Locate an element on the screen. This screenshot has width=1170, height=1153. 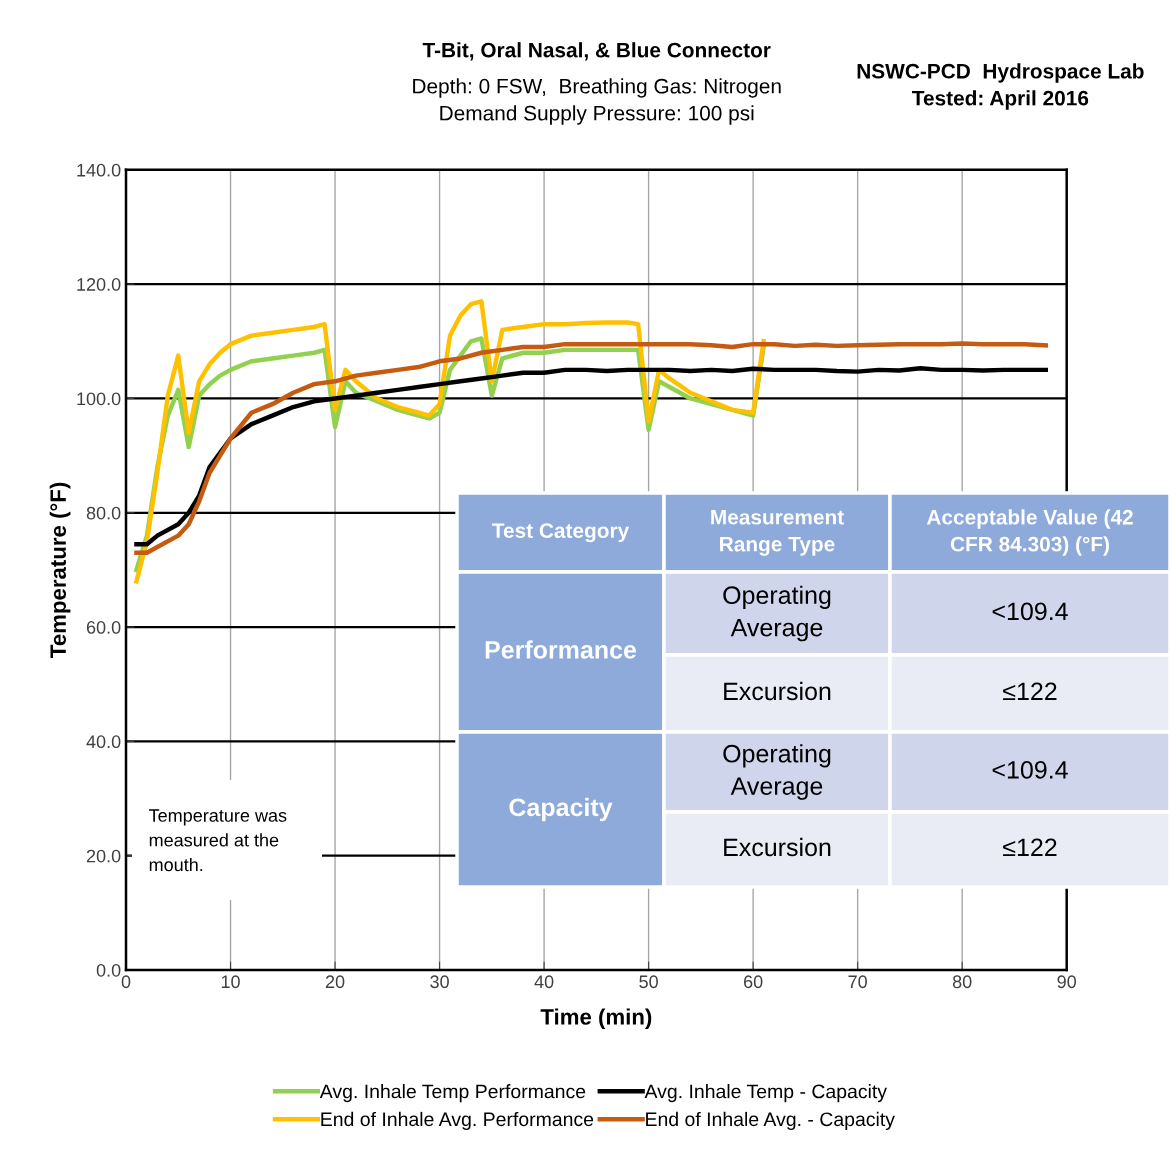
chart-title: T-Bit, Oral Nasal, & Blue Connector is located at coordinates (596, 51).